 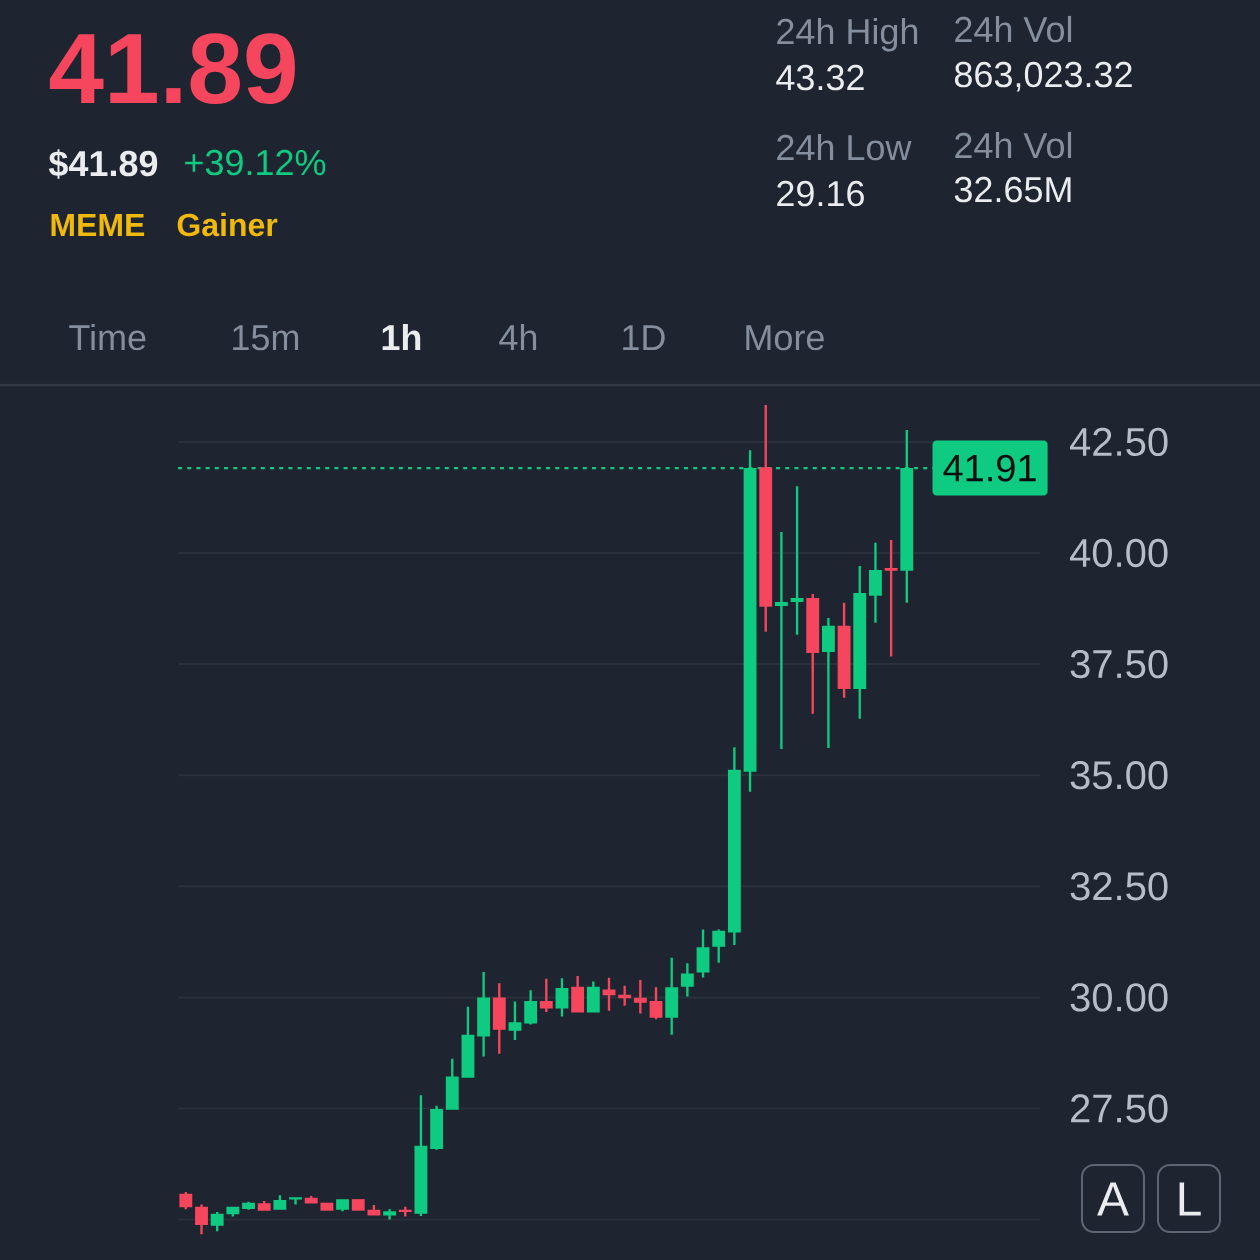 I want to click on text: 4h, so click(x=518, y=337).